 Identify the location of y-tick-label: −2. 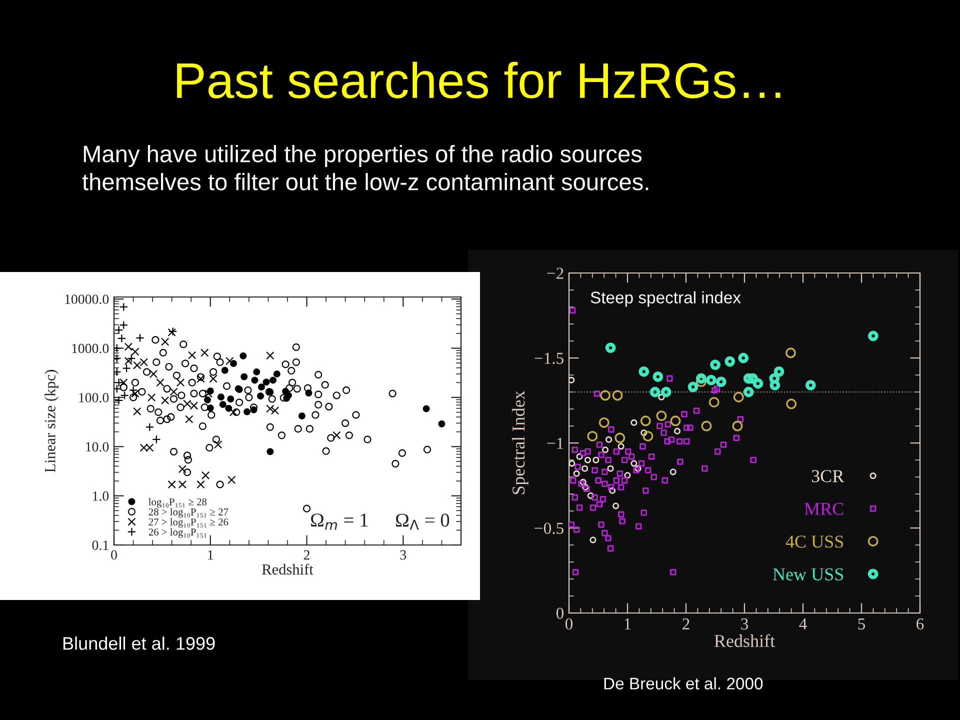
(555, 273).